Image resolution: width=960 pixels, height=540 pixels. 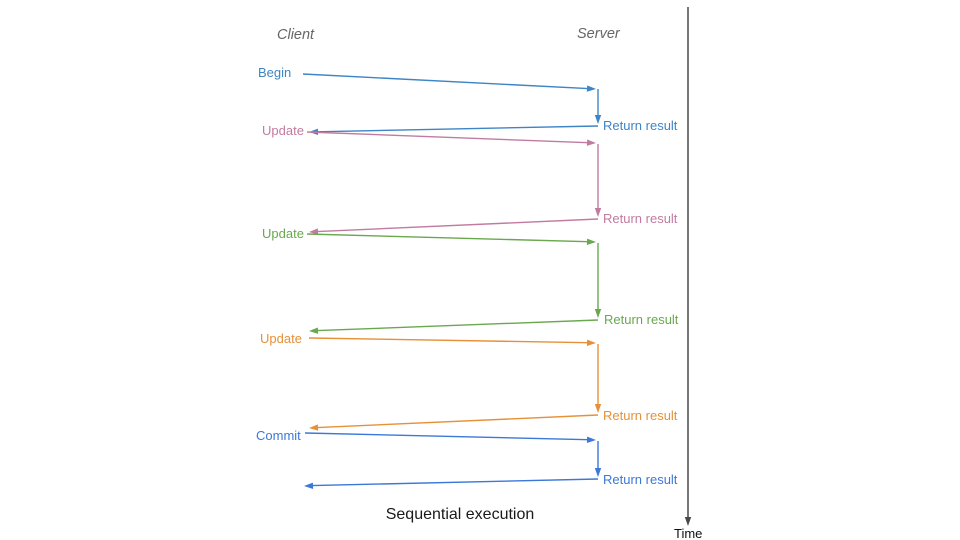 I want to click on exchange-update-2: Update Return result, so click(x=470, y=280).